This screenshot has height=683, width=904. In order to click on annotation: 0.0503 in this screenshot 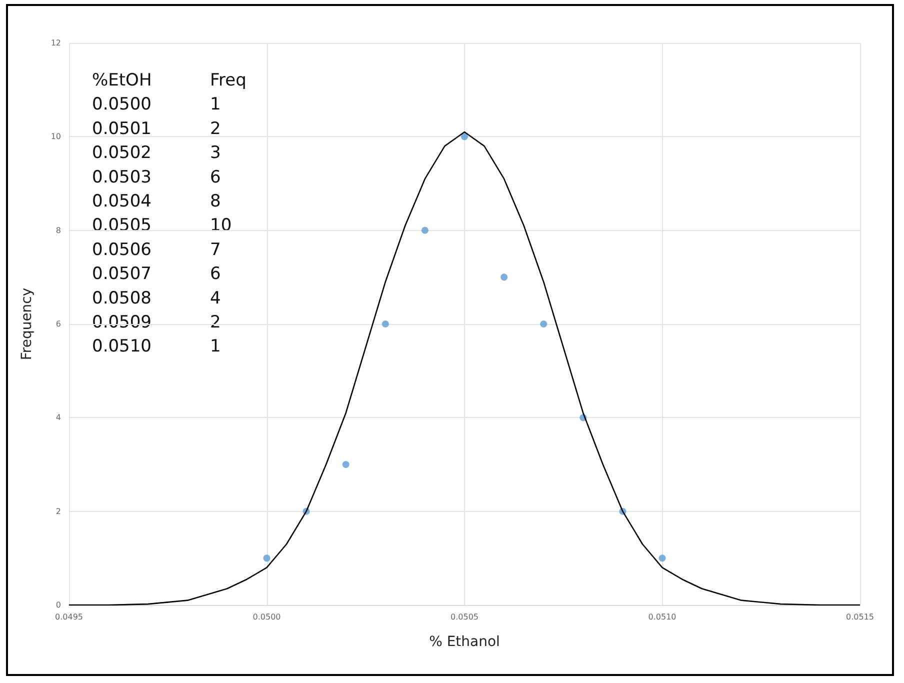, I will do `click(122, 177)`.